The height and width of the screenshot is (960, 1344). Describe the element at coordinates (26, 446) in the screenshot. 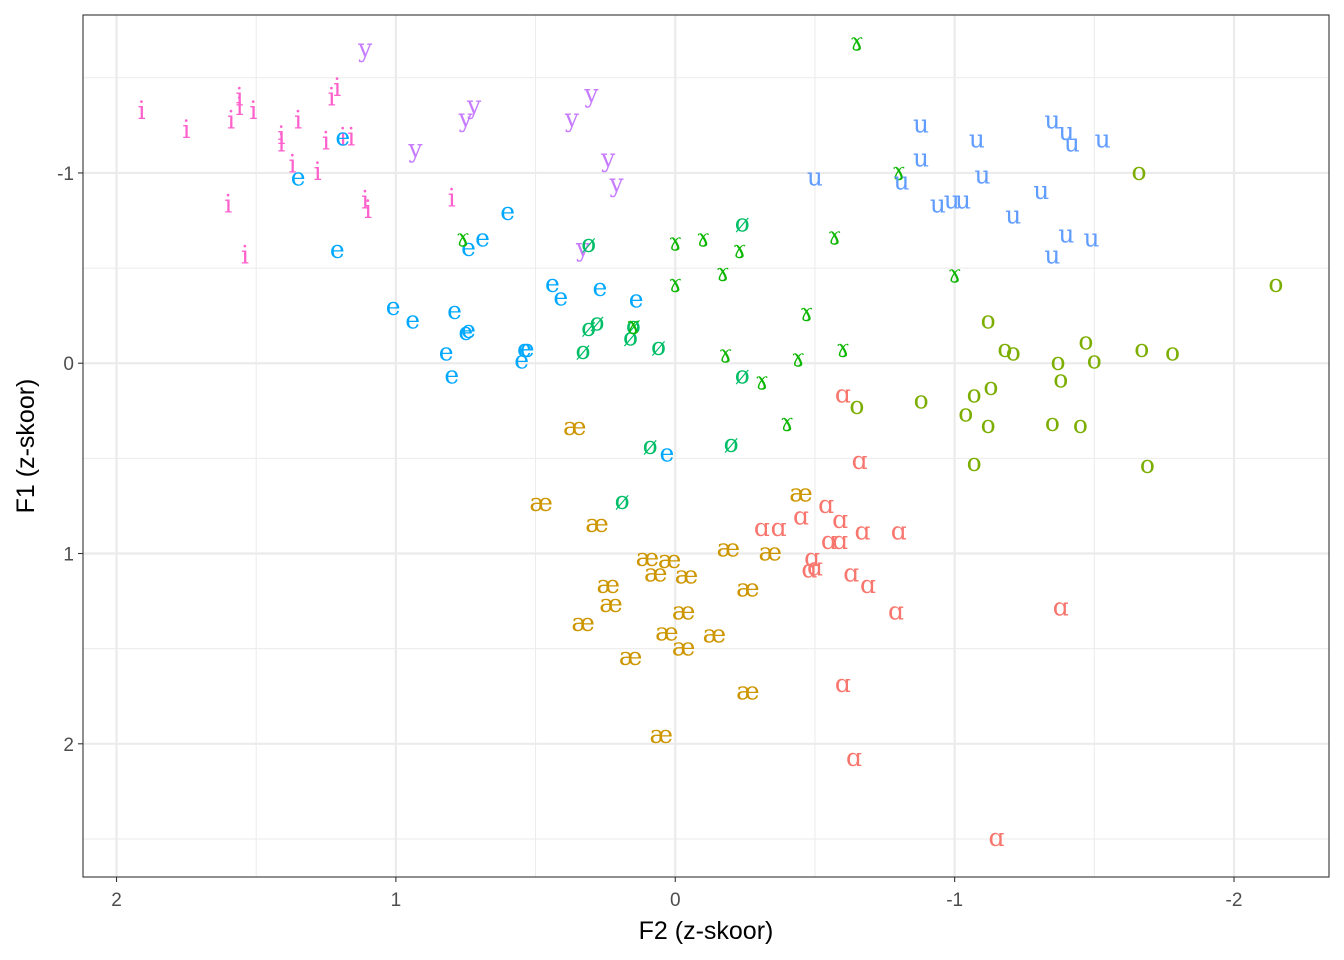

I see `y-axis-title: F1 (z-skoor)` at that location.